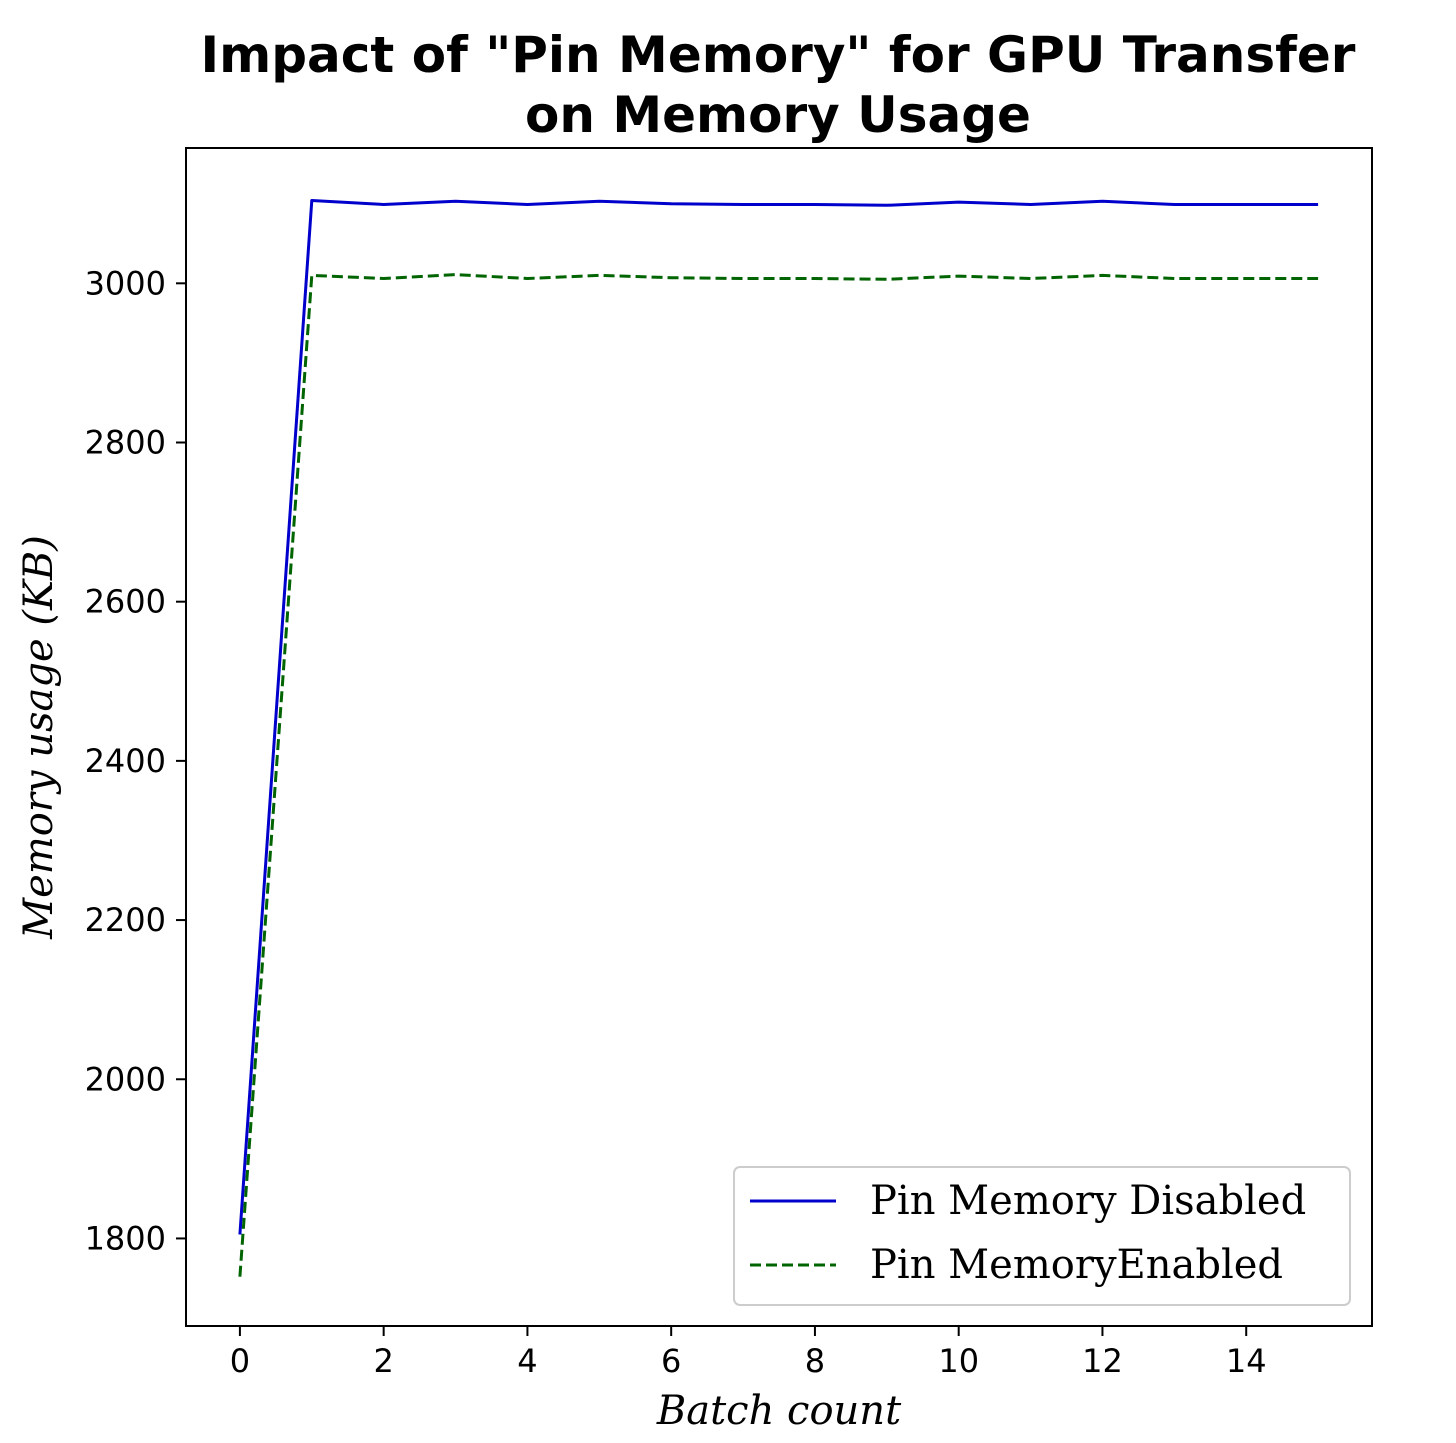 This screenshot has width=1456, height=1443. I want to click on y-axis-label: Memory usage (KB), so click(39, 737).